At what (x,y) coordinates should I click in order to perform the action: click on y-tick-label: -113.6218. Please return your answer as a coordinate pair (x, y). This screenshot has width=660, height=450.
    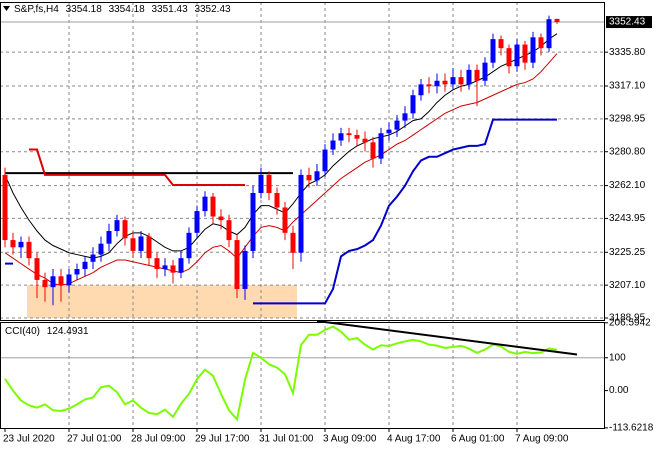
    Looking at the image, I should click on (631, 428).